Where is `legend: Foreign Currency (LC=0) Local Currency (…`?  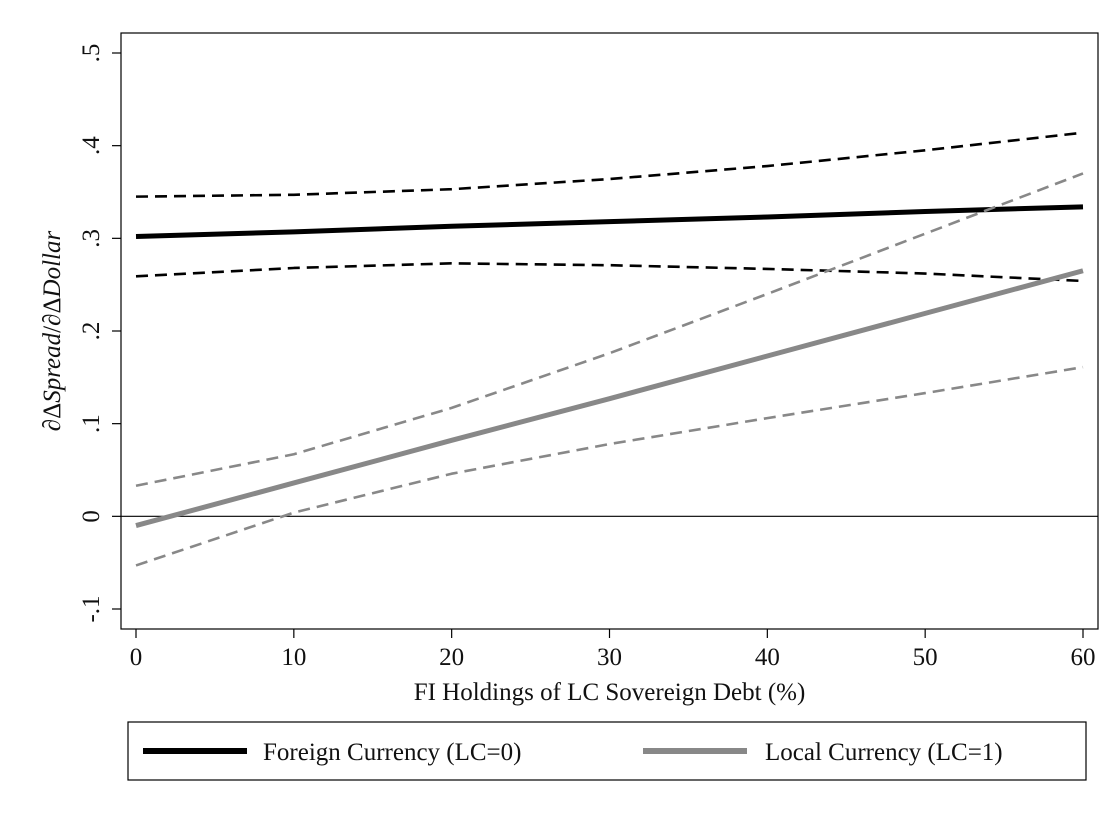
legend: Foreign Currency (LC=0) Local Currency (… is located at coordinates (607, 751).